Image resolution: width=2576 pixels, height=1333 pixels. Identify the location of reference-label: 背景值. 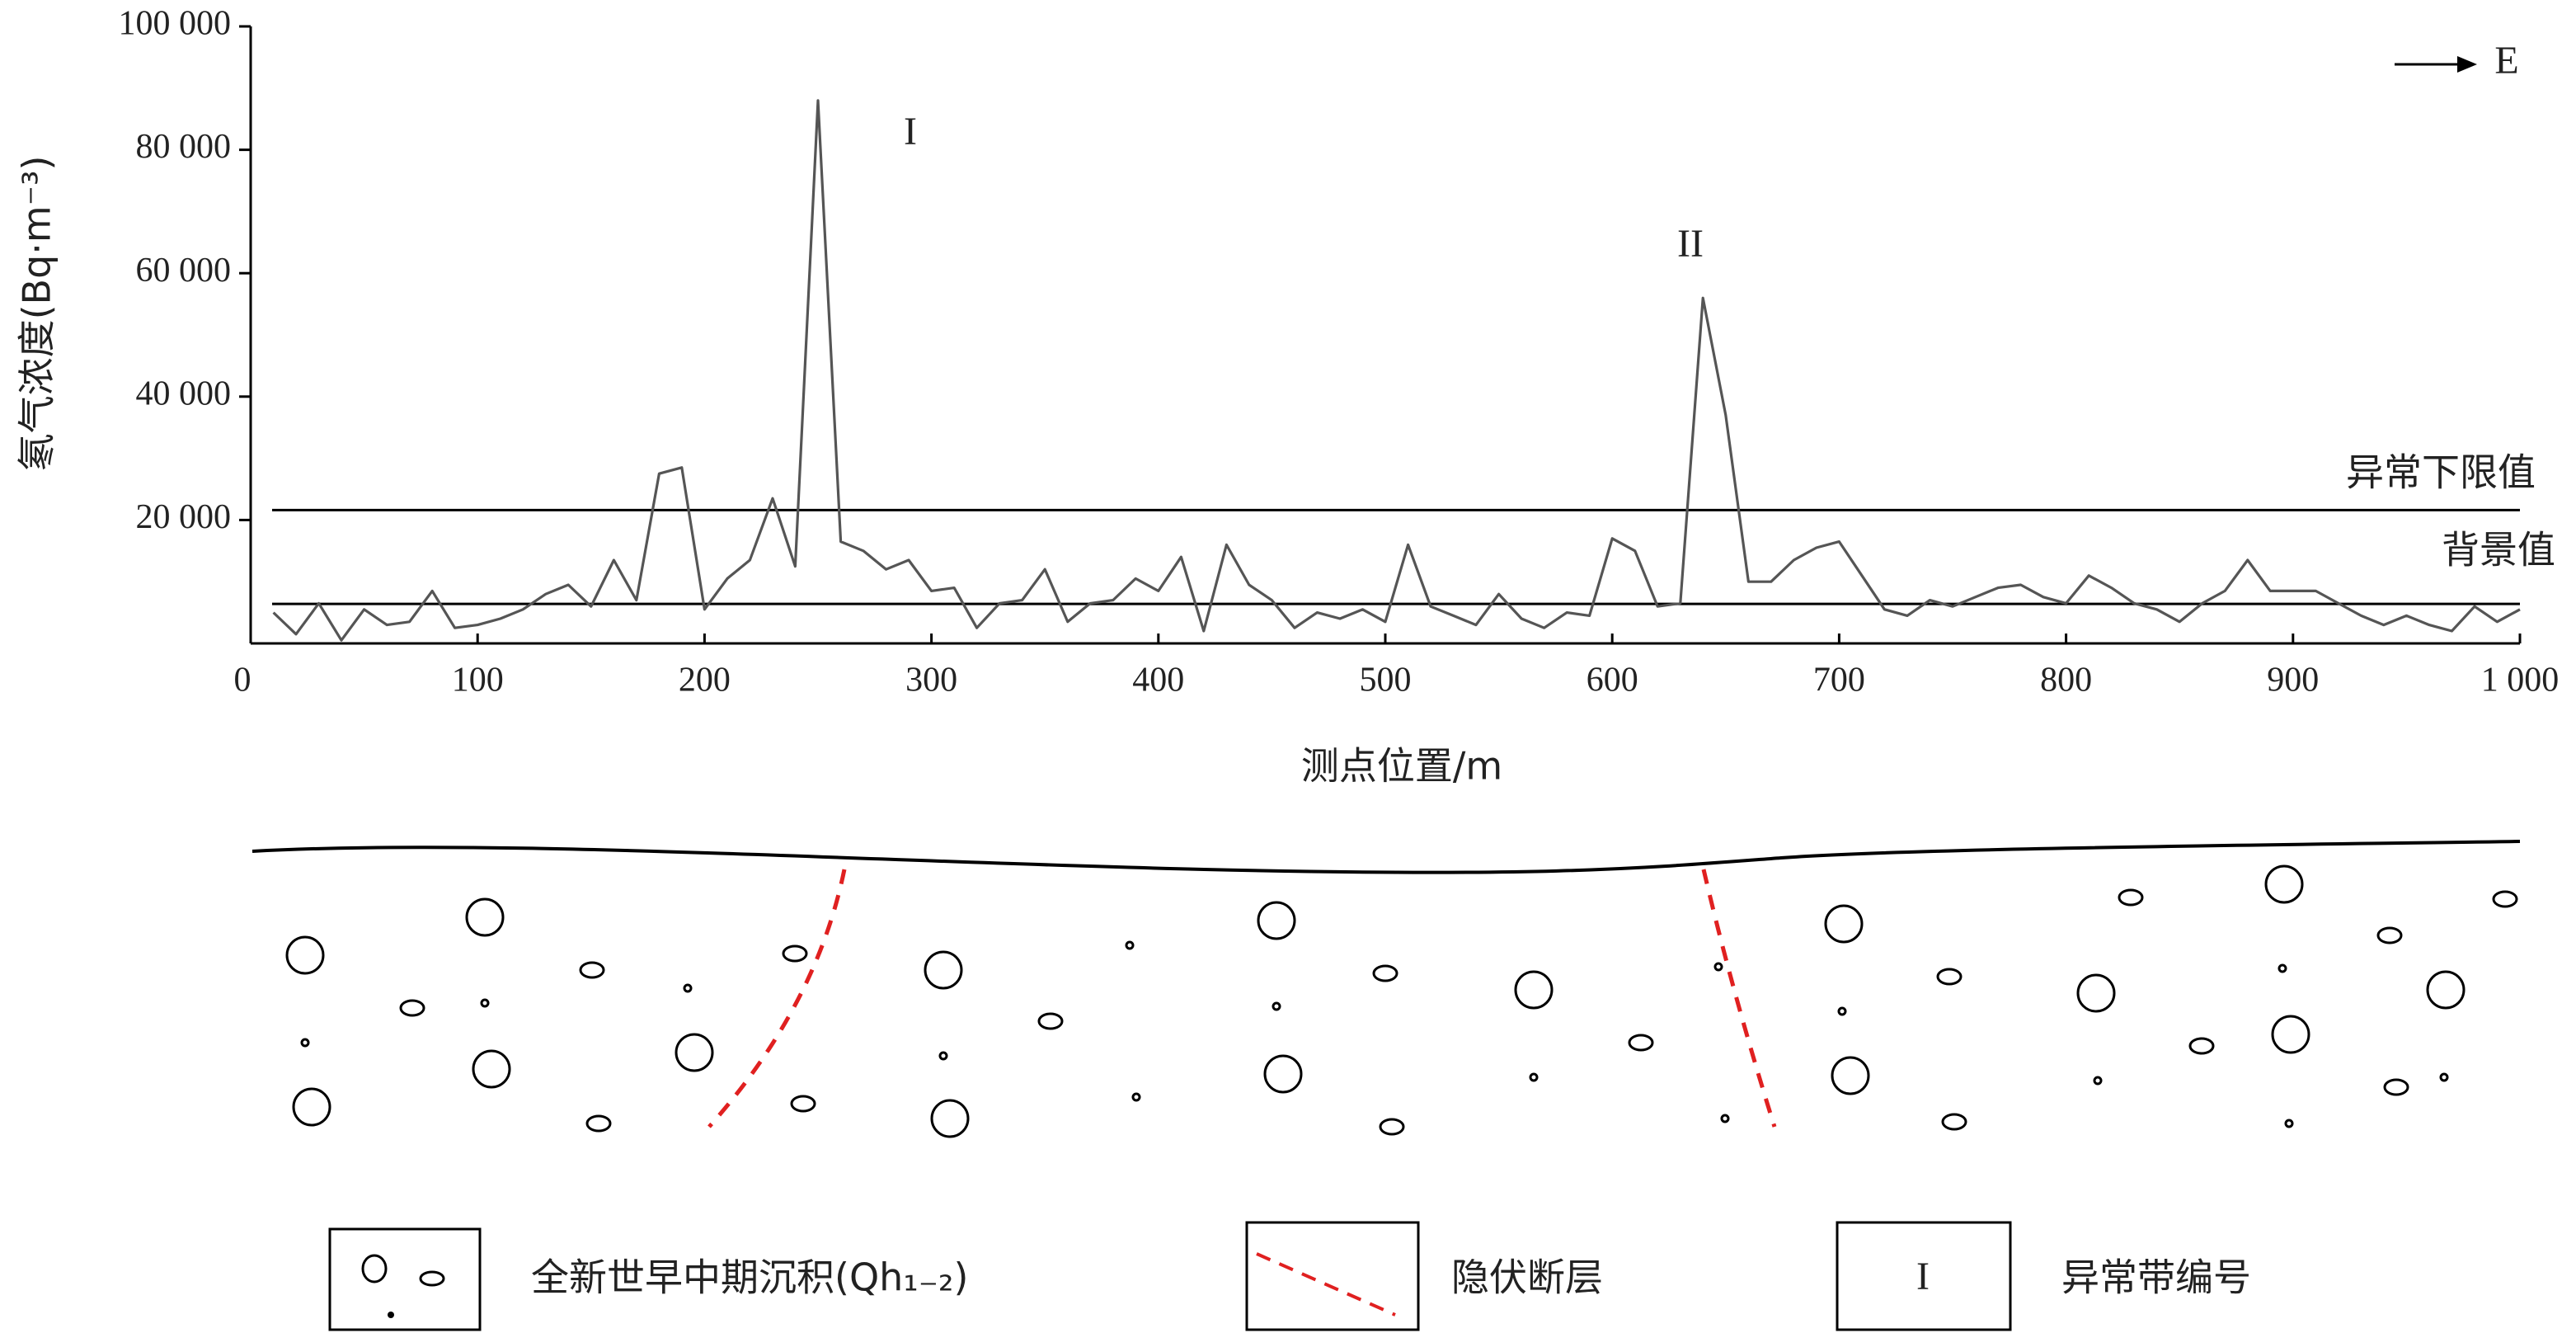
(2498, 550).